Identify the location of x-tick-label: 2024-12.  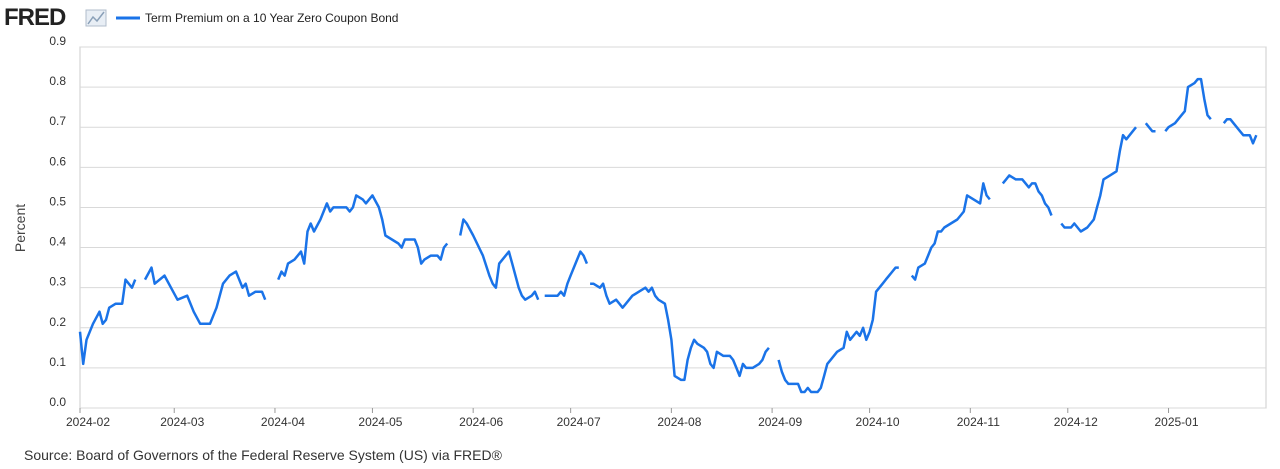
(1076, 422).